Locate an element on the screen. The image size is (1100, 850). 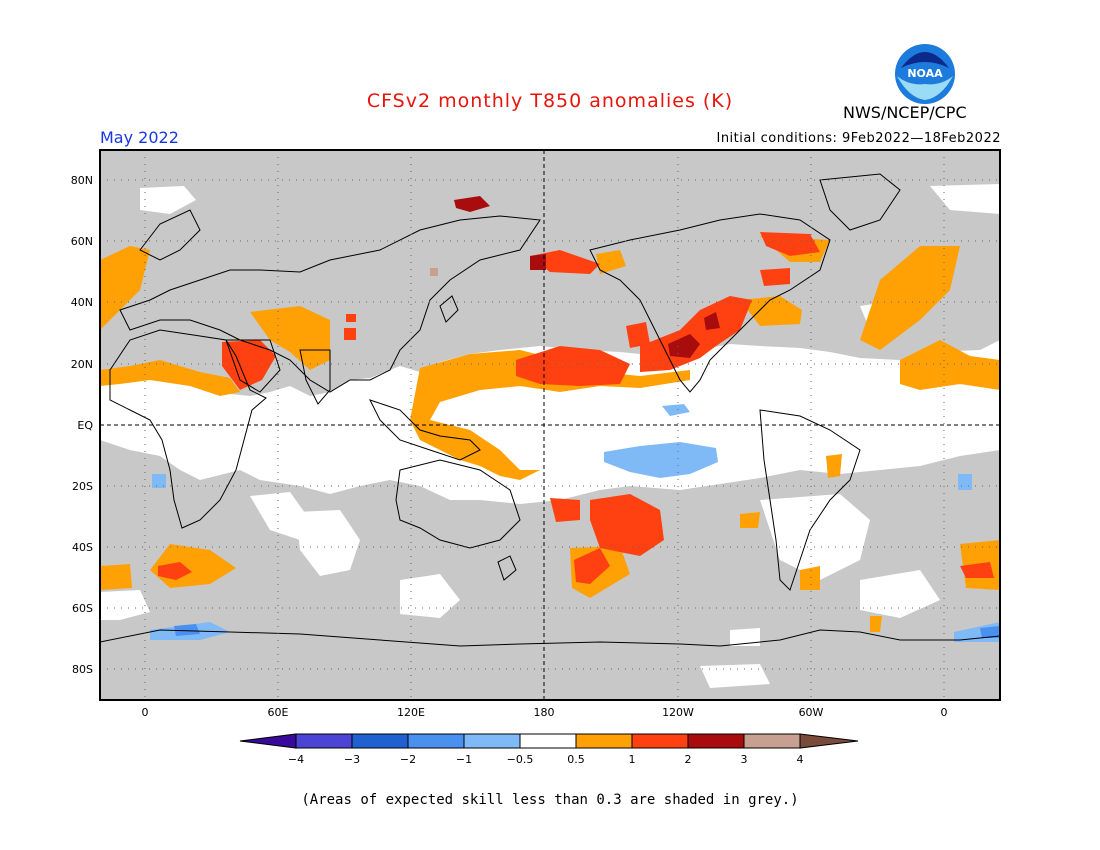
logo-text: NOAA is located at coordinates (925, 73).